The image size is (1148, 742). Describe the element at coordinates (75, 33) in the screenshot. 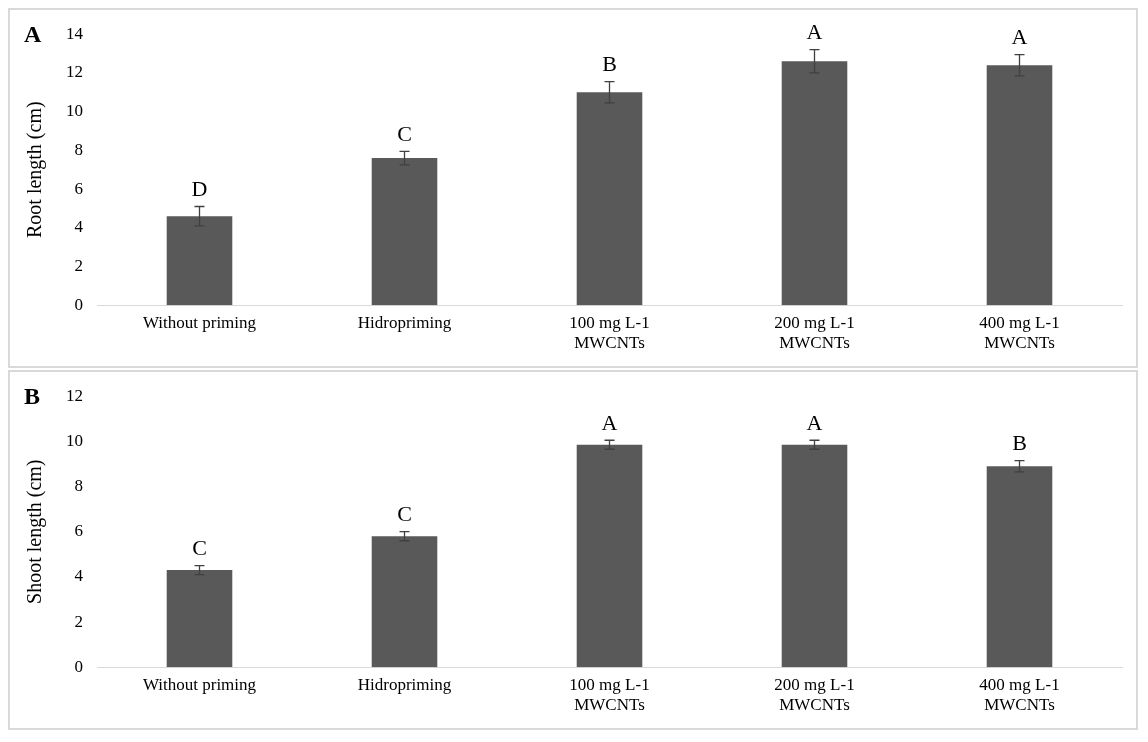

I see `y-tick-label: 14` at that location.